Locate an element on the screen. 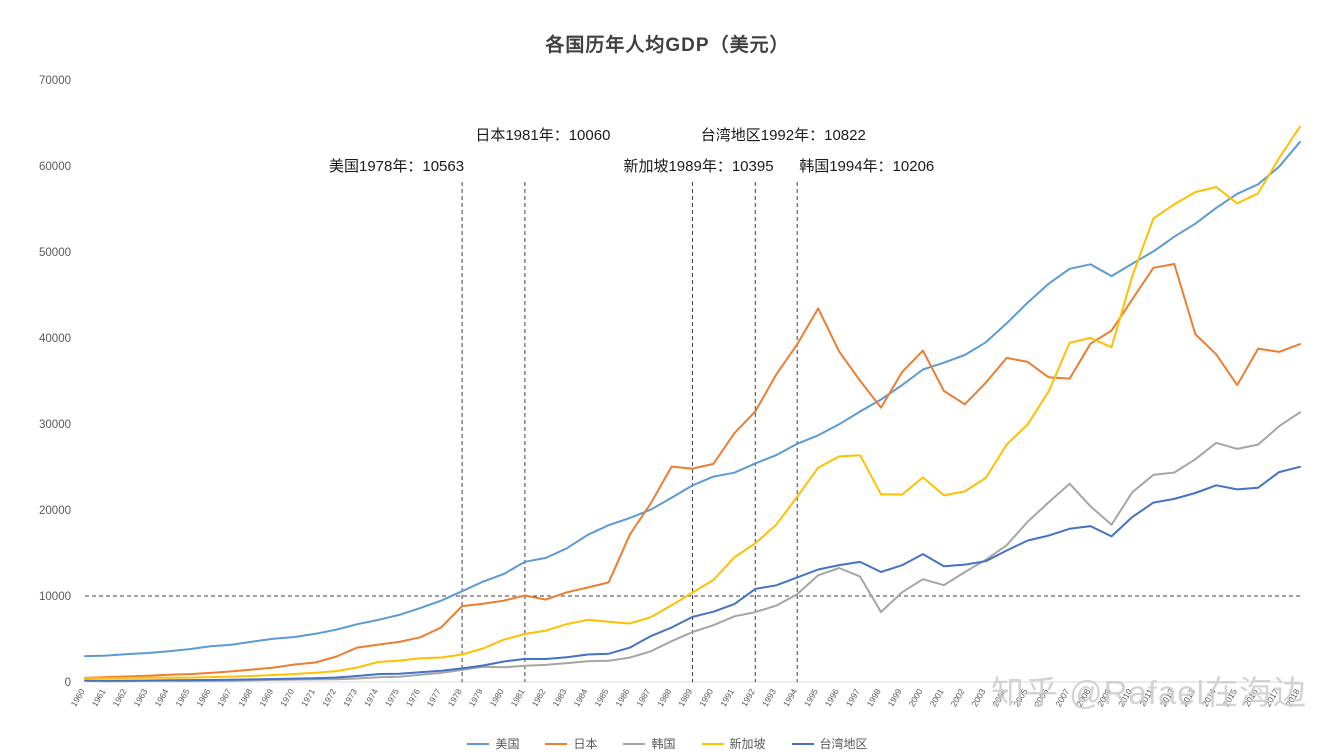 This screenshot has height=756, width=1335. x-axis-tick: 1968 is located at coordinates (245, 698).